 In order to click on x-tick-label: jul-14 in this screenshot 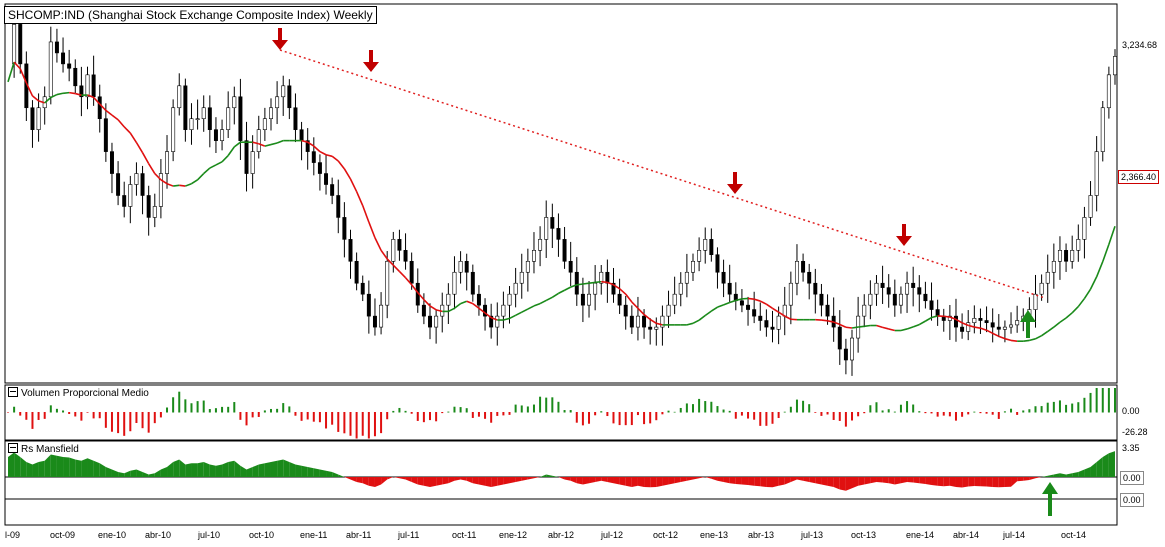, I will do `click(1014, 535)`.